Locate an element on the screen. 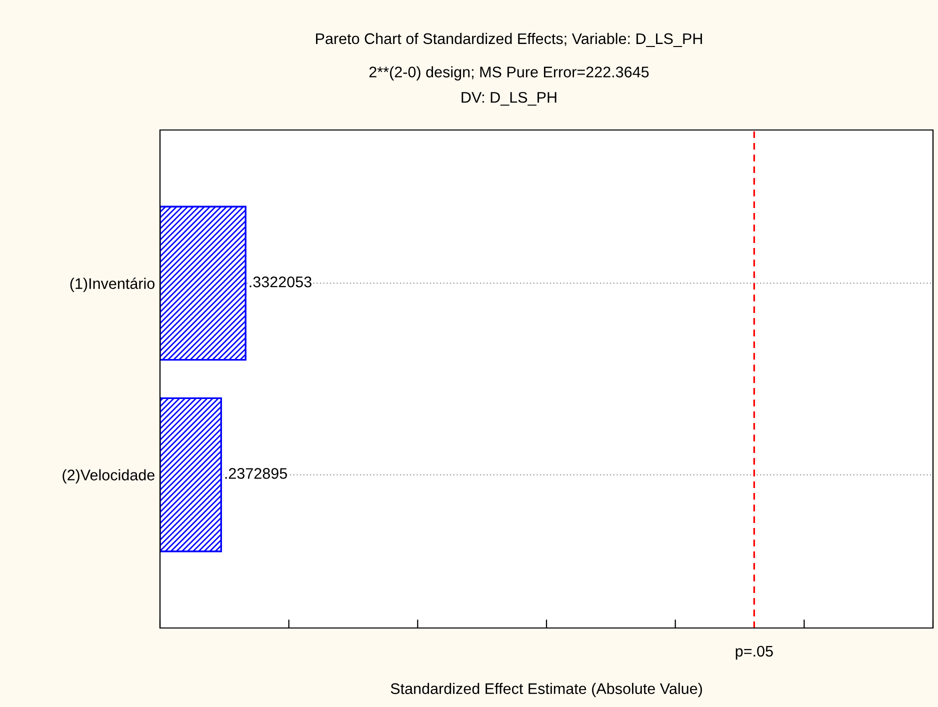 The height and width of the screenshot is (707, 938). chart-subtitle: 2**(2-0) design; MS Pure Error=222.3645 DV: D_LS_PH is located at coordinates (509, 86).